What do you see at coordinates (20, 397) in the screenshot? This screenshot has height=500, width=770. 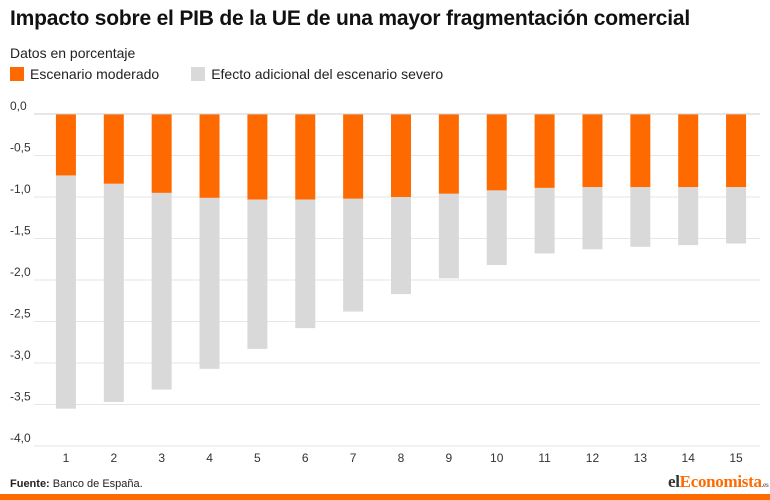 I see `y-tick-label: -3,5` at bounding box center [20, 397].